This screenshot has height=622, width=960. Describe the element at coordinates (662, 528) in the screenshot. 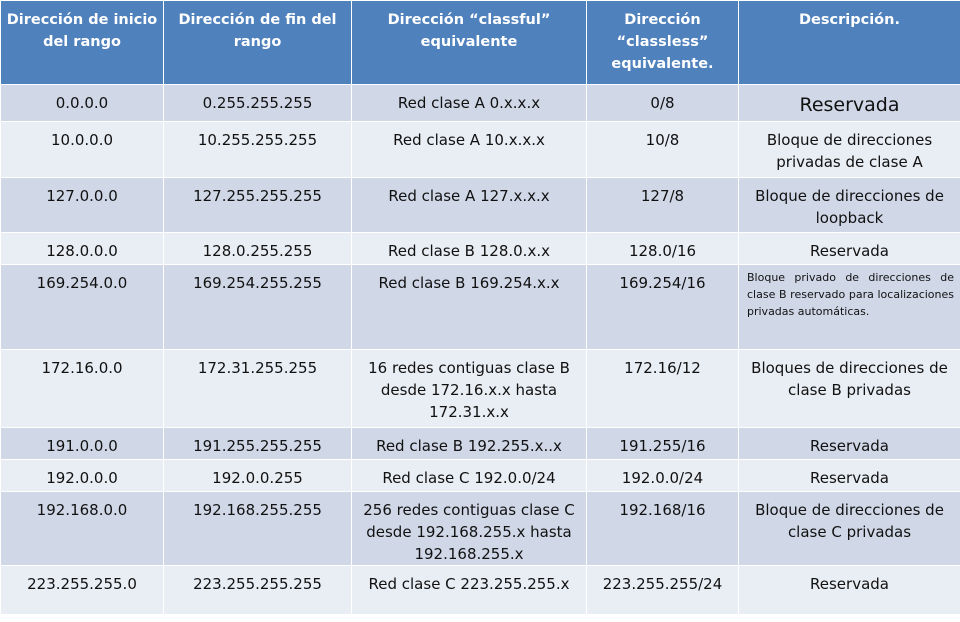

I see `cell-classless: 192.168/16` at that location.